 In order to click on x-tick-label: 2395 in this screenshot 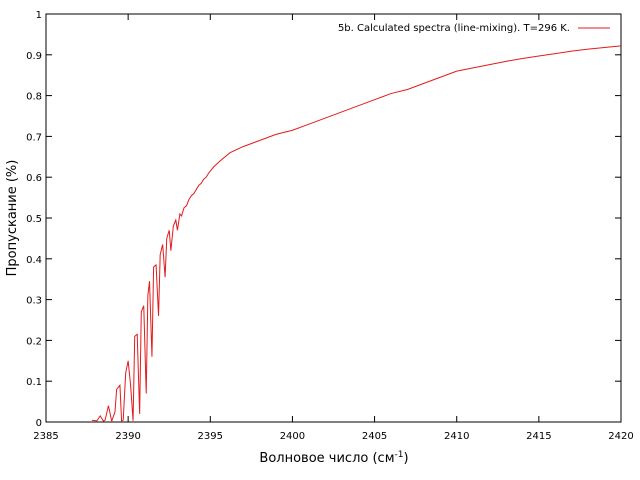, I will do `click(210, 436)`.